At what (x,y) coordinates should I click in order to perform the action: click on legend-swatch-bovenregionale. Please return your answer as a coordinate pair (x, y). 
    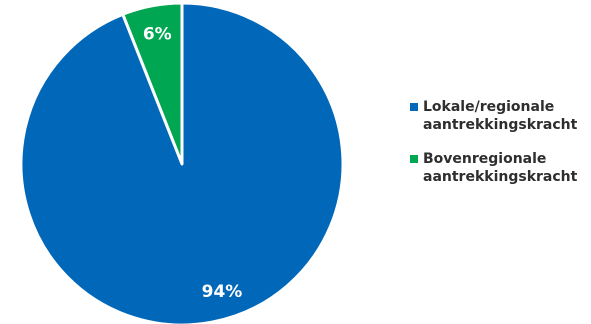
    Looking at the image, I should click on (414, 159).